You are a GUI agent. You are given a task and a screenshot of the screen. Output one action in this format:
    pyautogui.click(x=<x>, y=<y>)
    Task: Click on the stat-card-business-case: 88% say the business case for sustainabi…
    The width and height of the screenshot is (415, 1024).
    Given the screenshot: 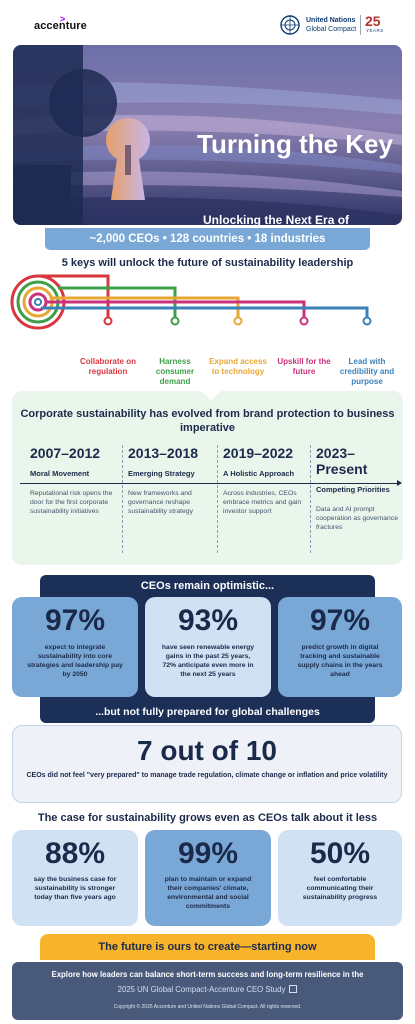 What is the action you would take?
    pyautogui.click(x=75, y=878)
    